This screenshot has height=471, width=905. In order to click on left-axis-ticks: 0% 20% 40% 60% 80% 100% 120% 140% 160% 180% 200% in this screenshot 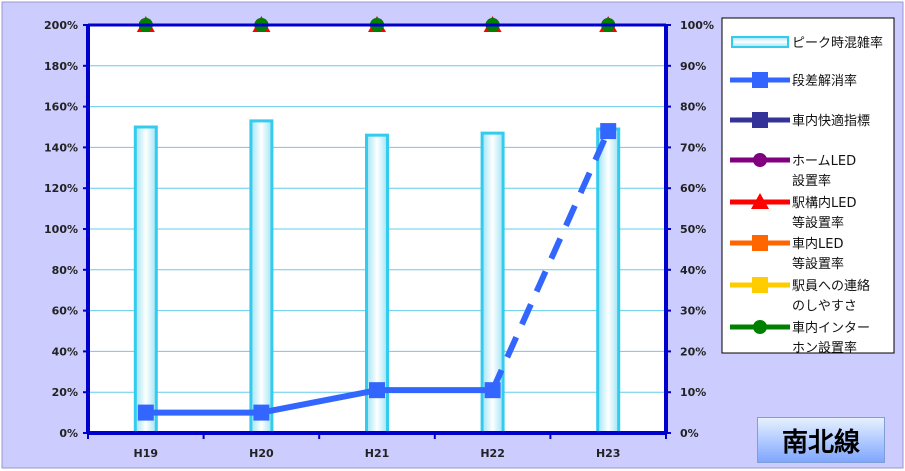, I will do `click(61, 229)`.